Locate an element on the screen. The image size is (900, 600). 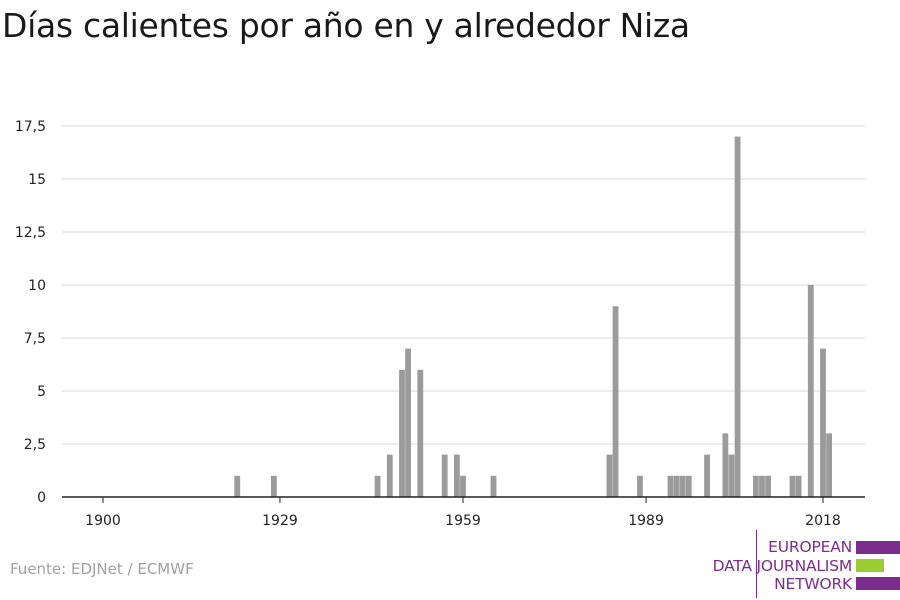
y-tick-label: 15 is located at coordinates (37, 180).